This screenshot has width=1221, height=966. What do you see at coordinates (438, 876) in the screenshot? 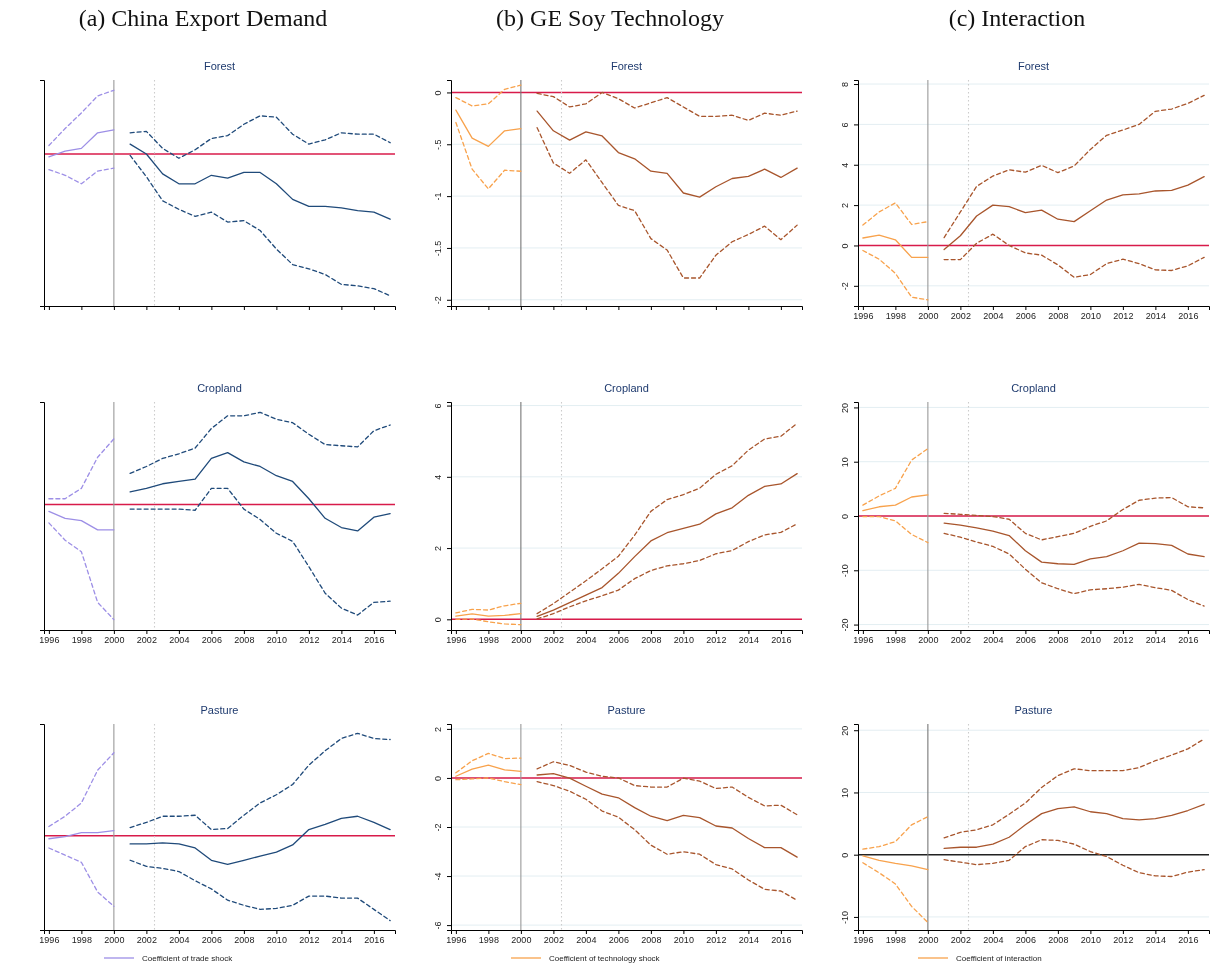
I see `y-tick-label: -4` at bounding box center [438, 876].